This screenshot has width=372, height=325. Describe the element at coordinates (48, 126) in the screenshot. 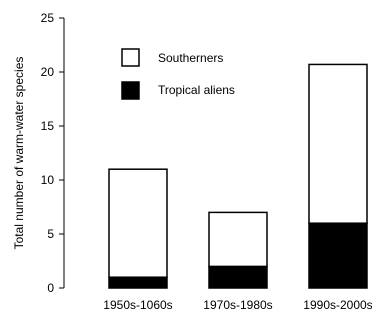

I see `y-tick-label: 15` at that location.